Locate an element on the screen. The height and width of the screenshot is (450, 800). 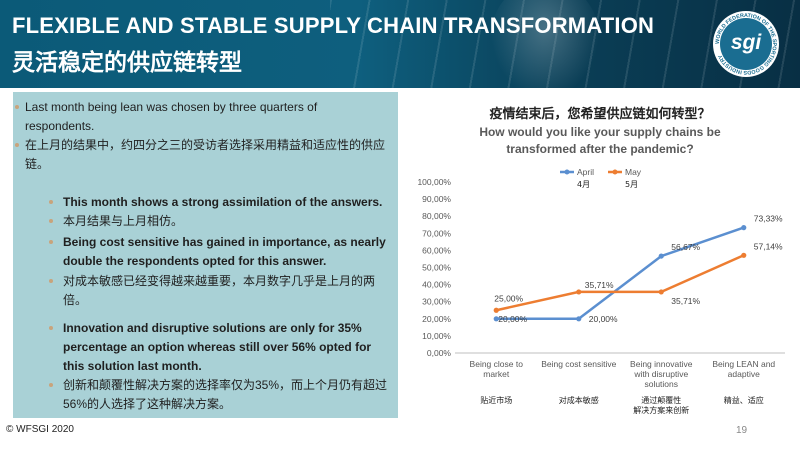
x-tick-label-cn: 对成本敏感 is located at coordinates (579, 400).